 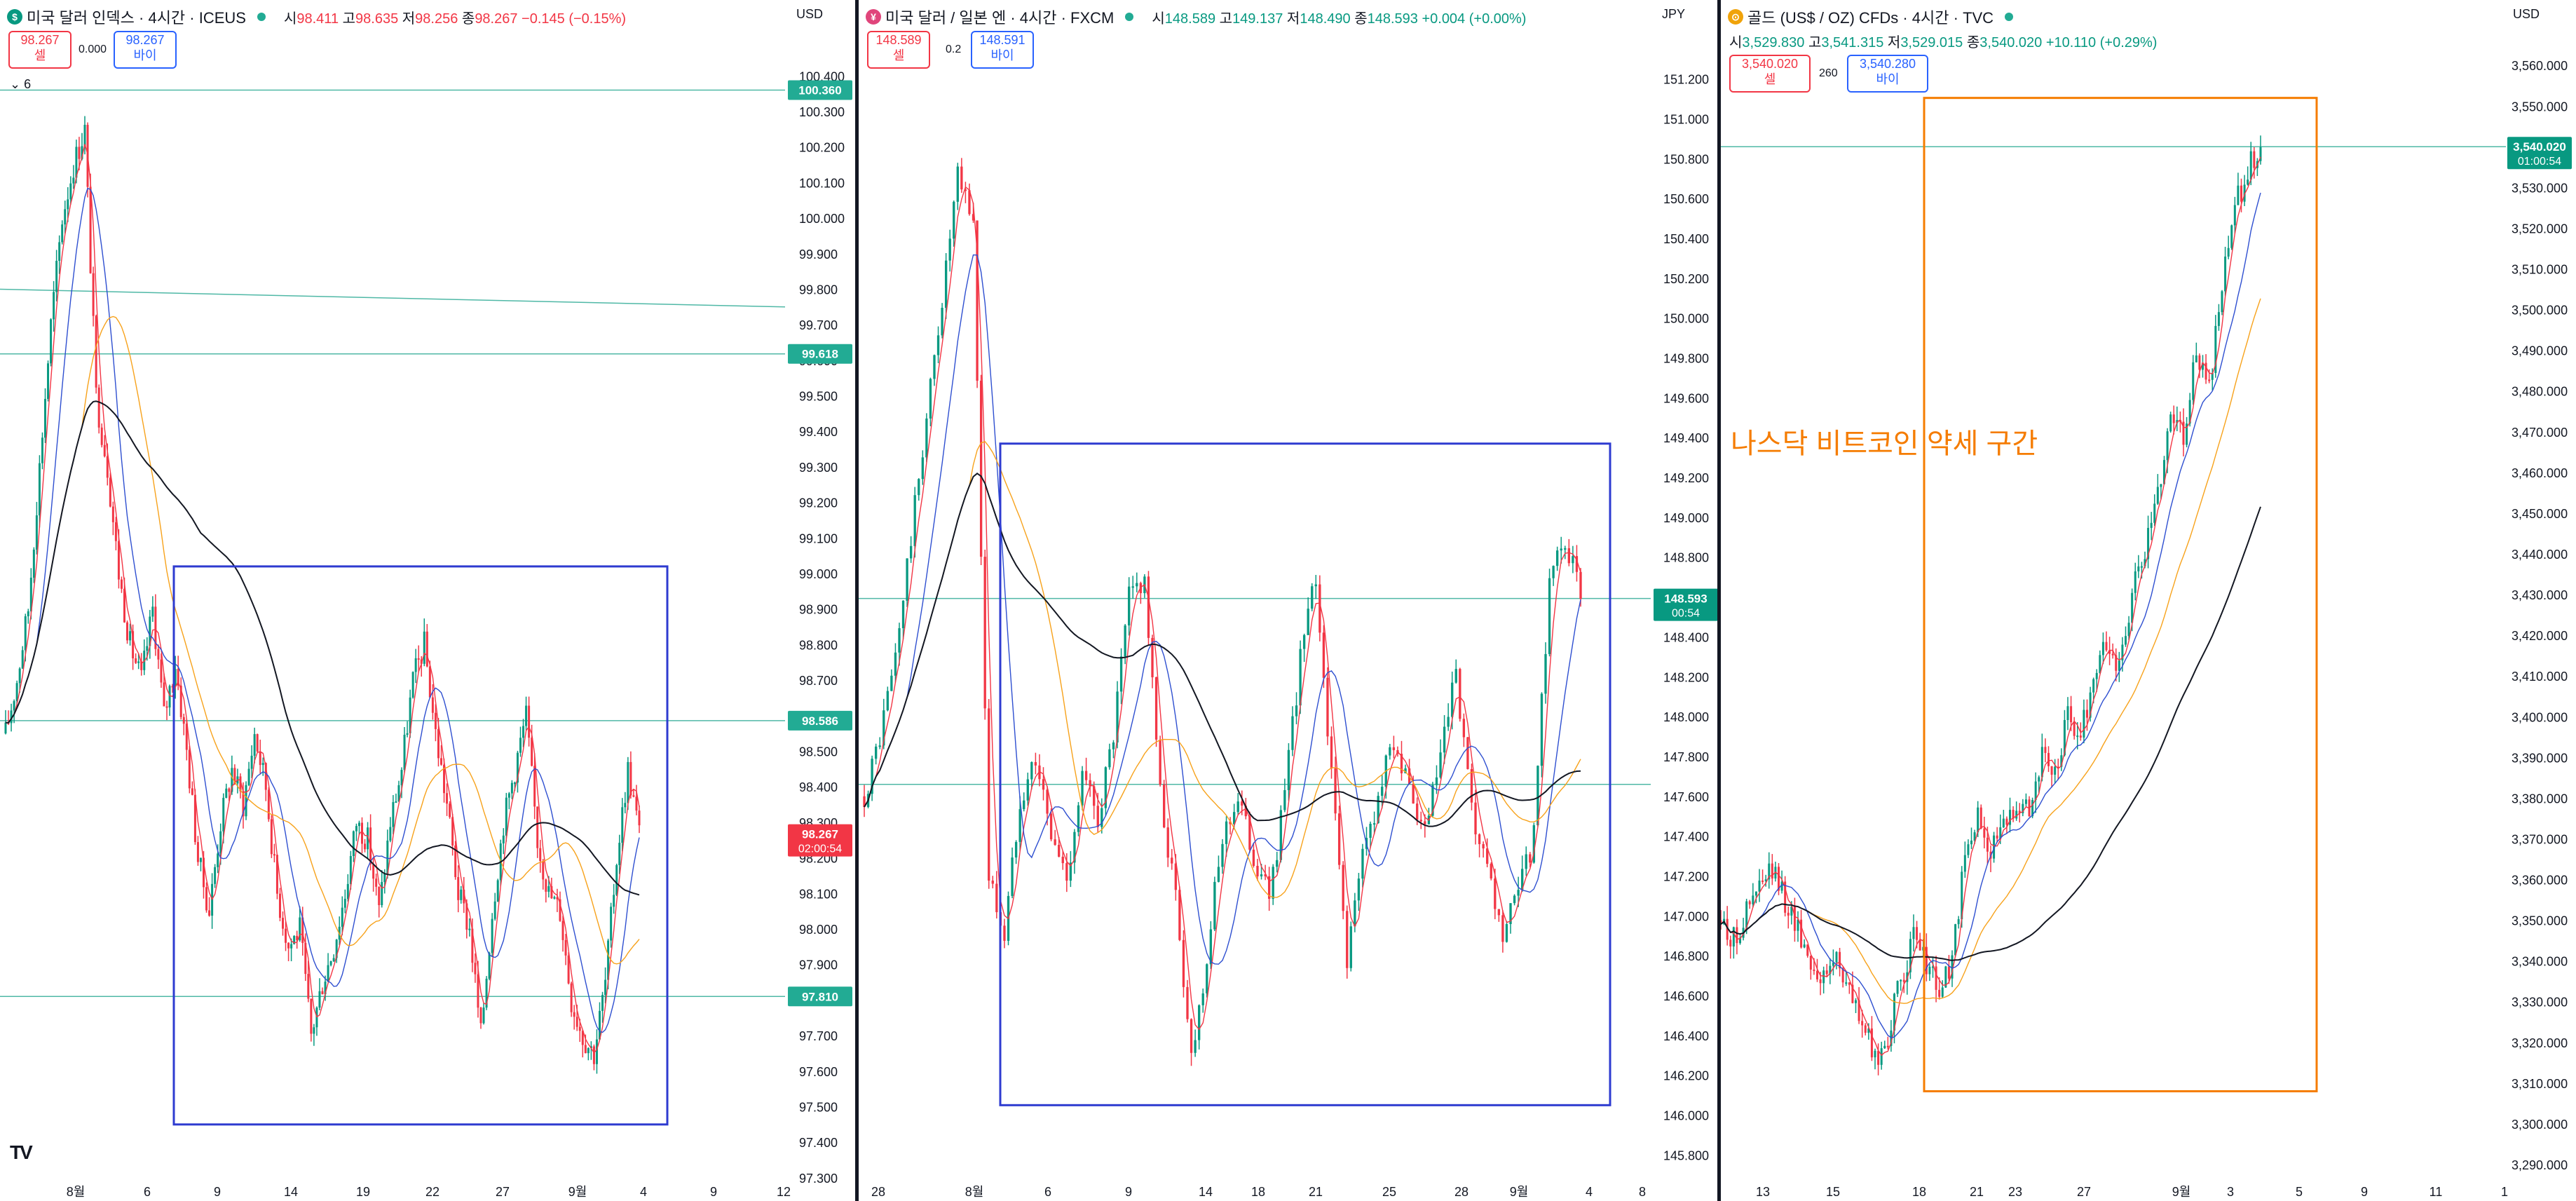 I want to click on y-tick-label: 97.500, so click(x=819, y=1107).